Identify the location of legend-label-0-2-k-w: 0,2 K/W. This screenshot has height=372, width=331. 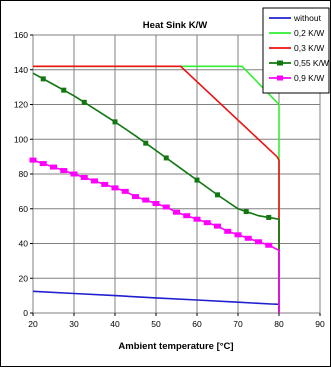
(309, 33).